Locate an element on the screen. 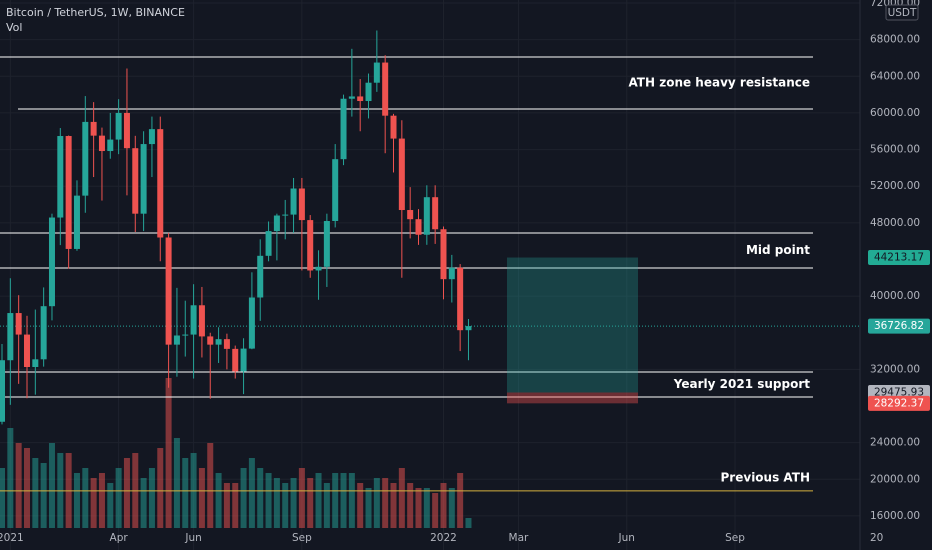  x-tick-label: 2022 is located at coordinates (443, 538).